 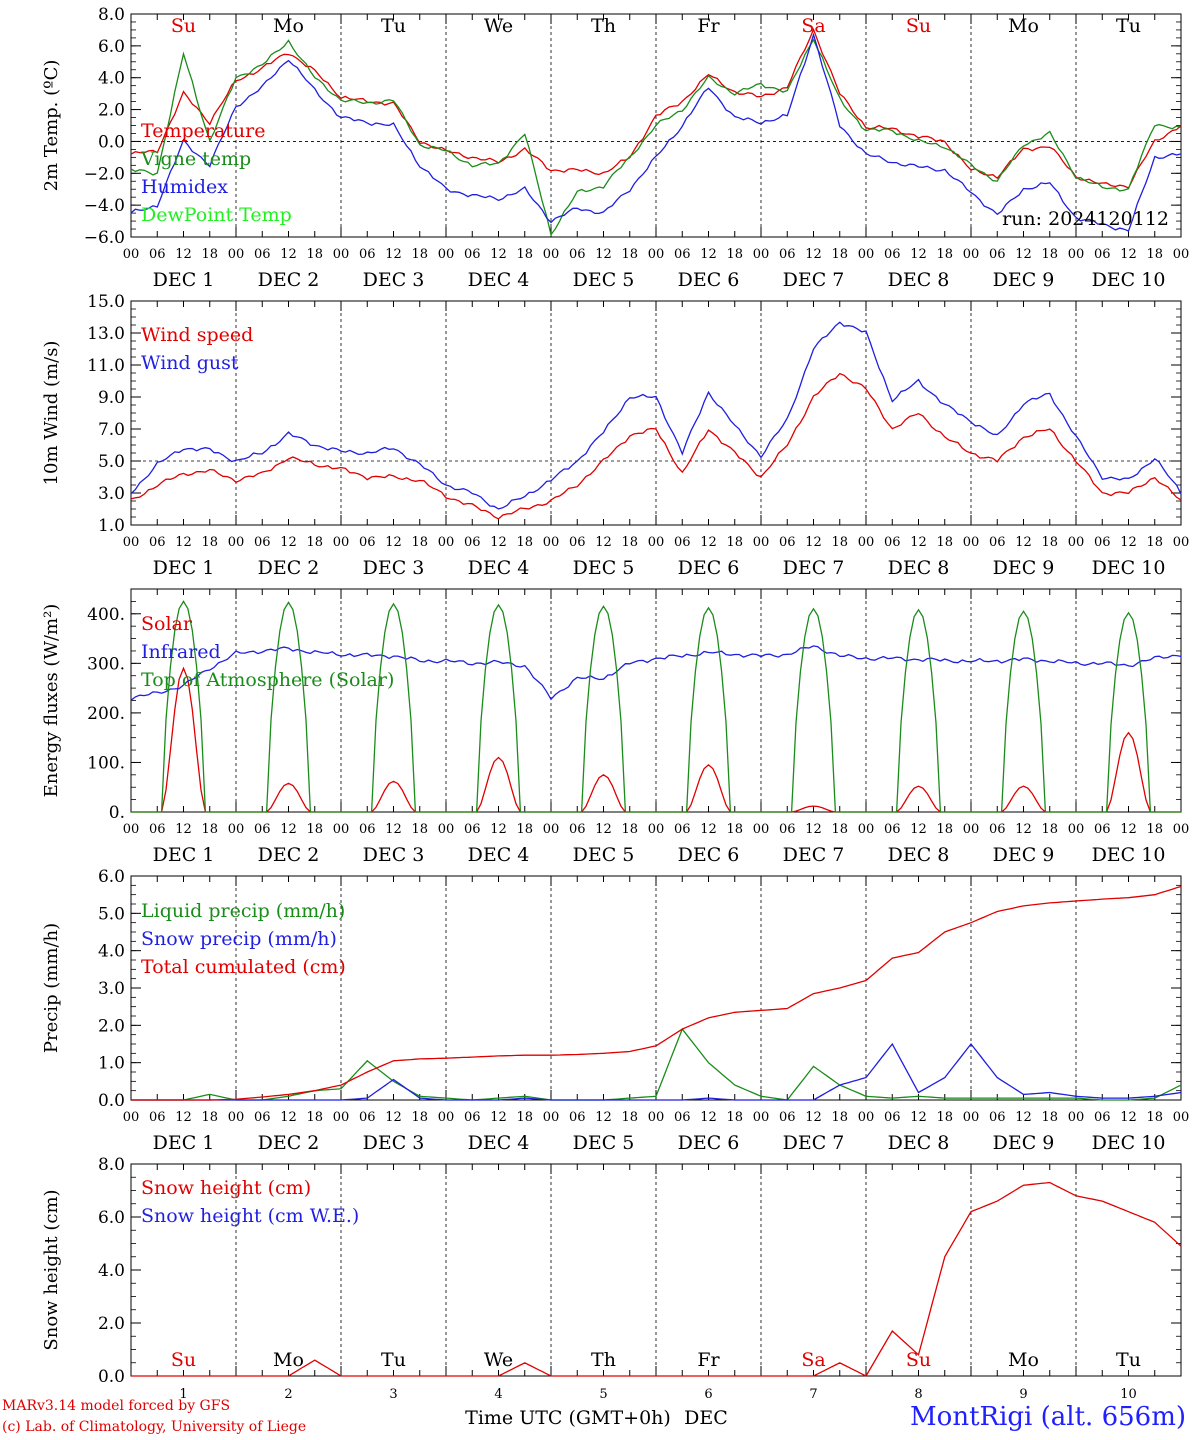 I want to click on y-tick-label: 0.0, so click(x=111, y=1101).